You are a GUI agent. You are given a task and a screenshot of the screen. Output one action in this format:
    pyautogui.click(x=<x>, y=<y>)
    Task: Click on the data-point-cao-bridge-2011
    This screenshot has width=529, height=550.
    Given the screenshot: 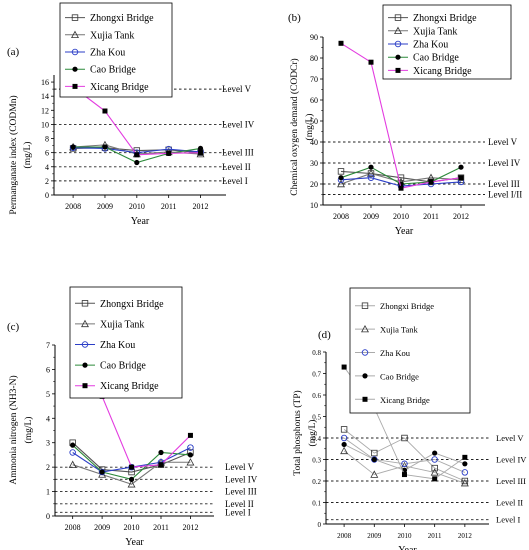 What is the action you would take?
    pyautogui.click(x=161, y=452)
    